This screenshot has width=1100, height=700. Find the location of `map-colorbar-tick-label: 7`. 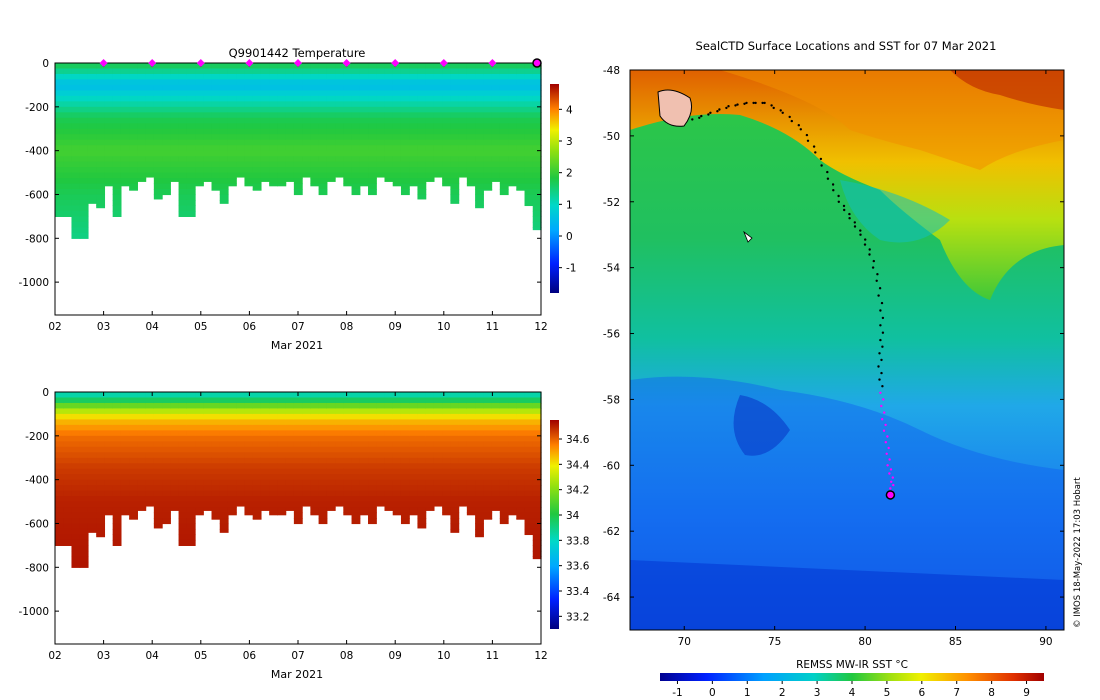

map-colorbar-tick-label: 7 is located at coordinates (956, 693).